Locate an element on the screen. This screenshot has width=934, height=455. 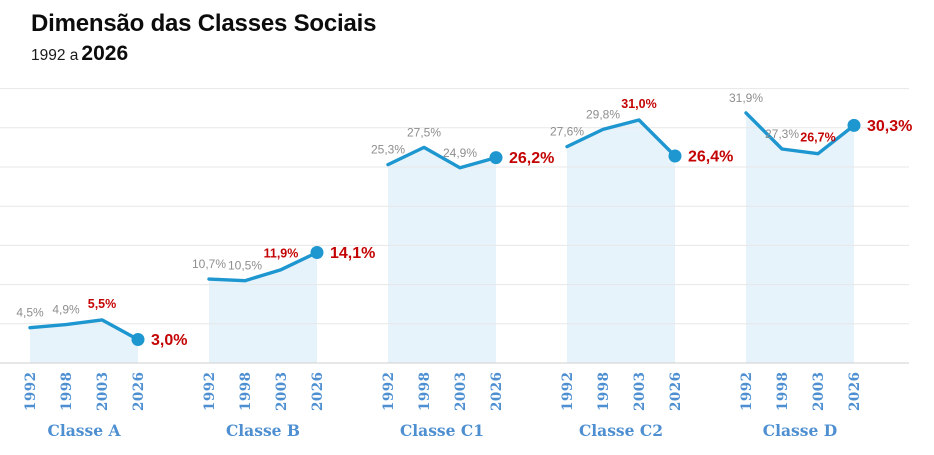
value-label-classe-d-1998: 27,3% is located at coordinates (782, 134).